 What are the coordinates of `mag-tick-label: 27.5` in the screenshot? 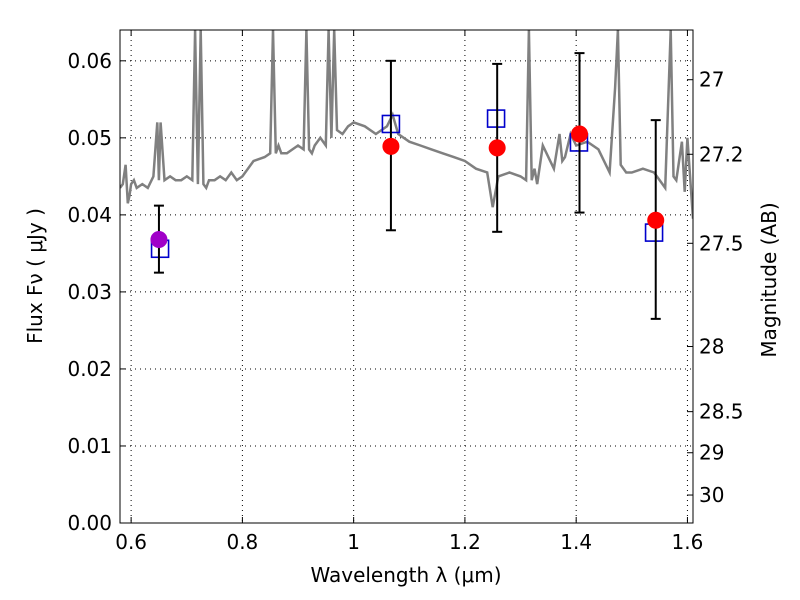 It's located at (721, 243).